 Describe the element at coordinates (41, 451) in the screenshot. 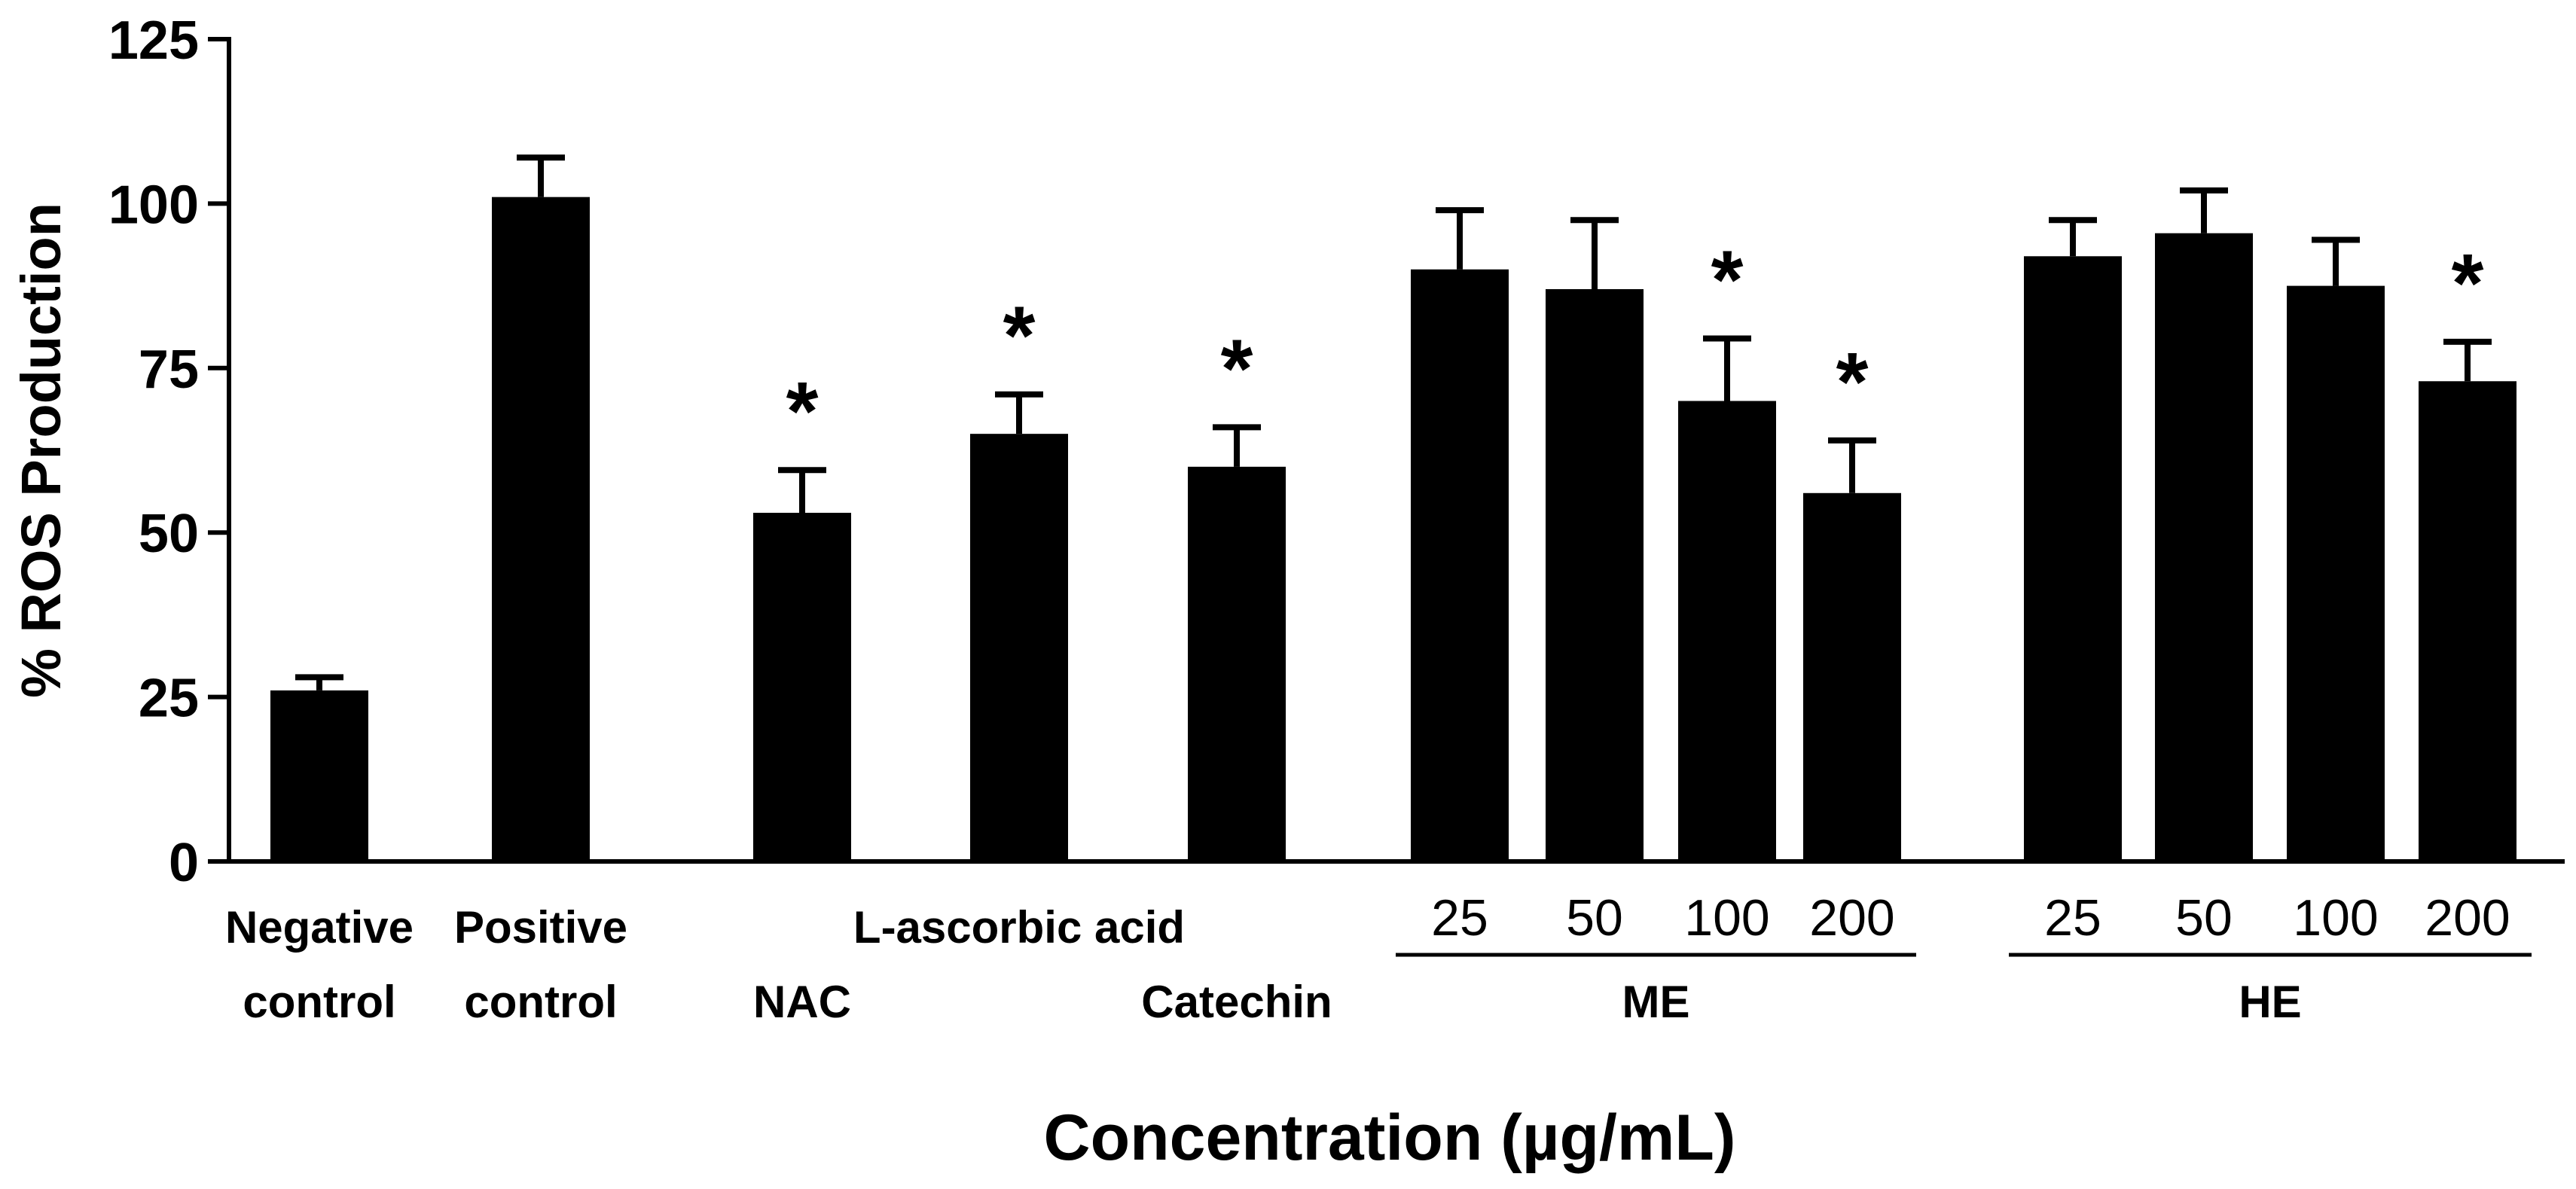

I see `y-axis-title: % ROS Production` at that location.